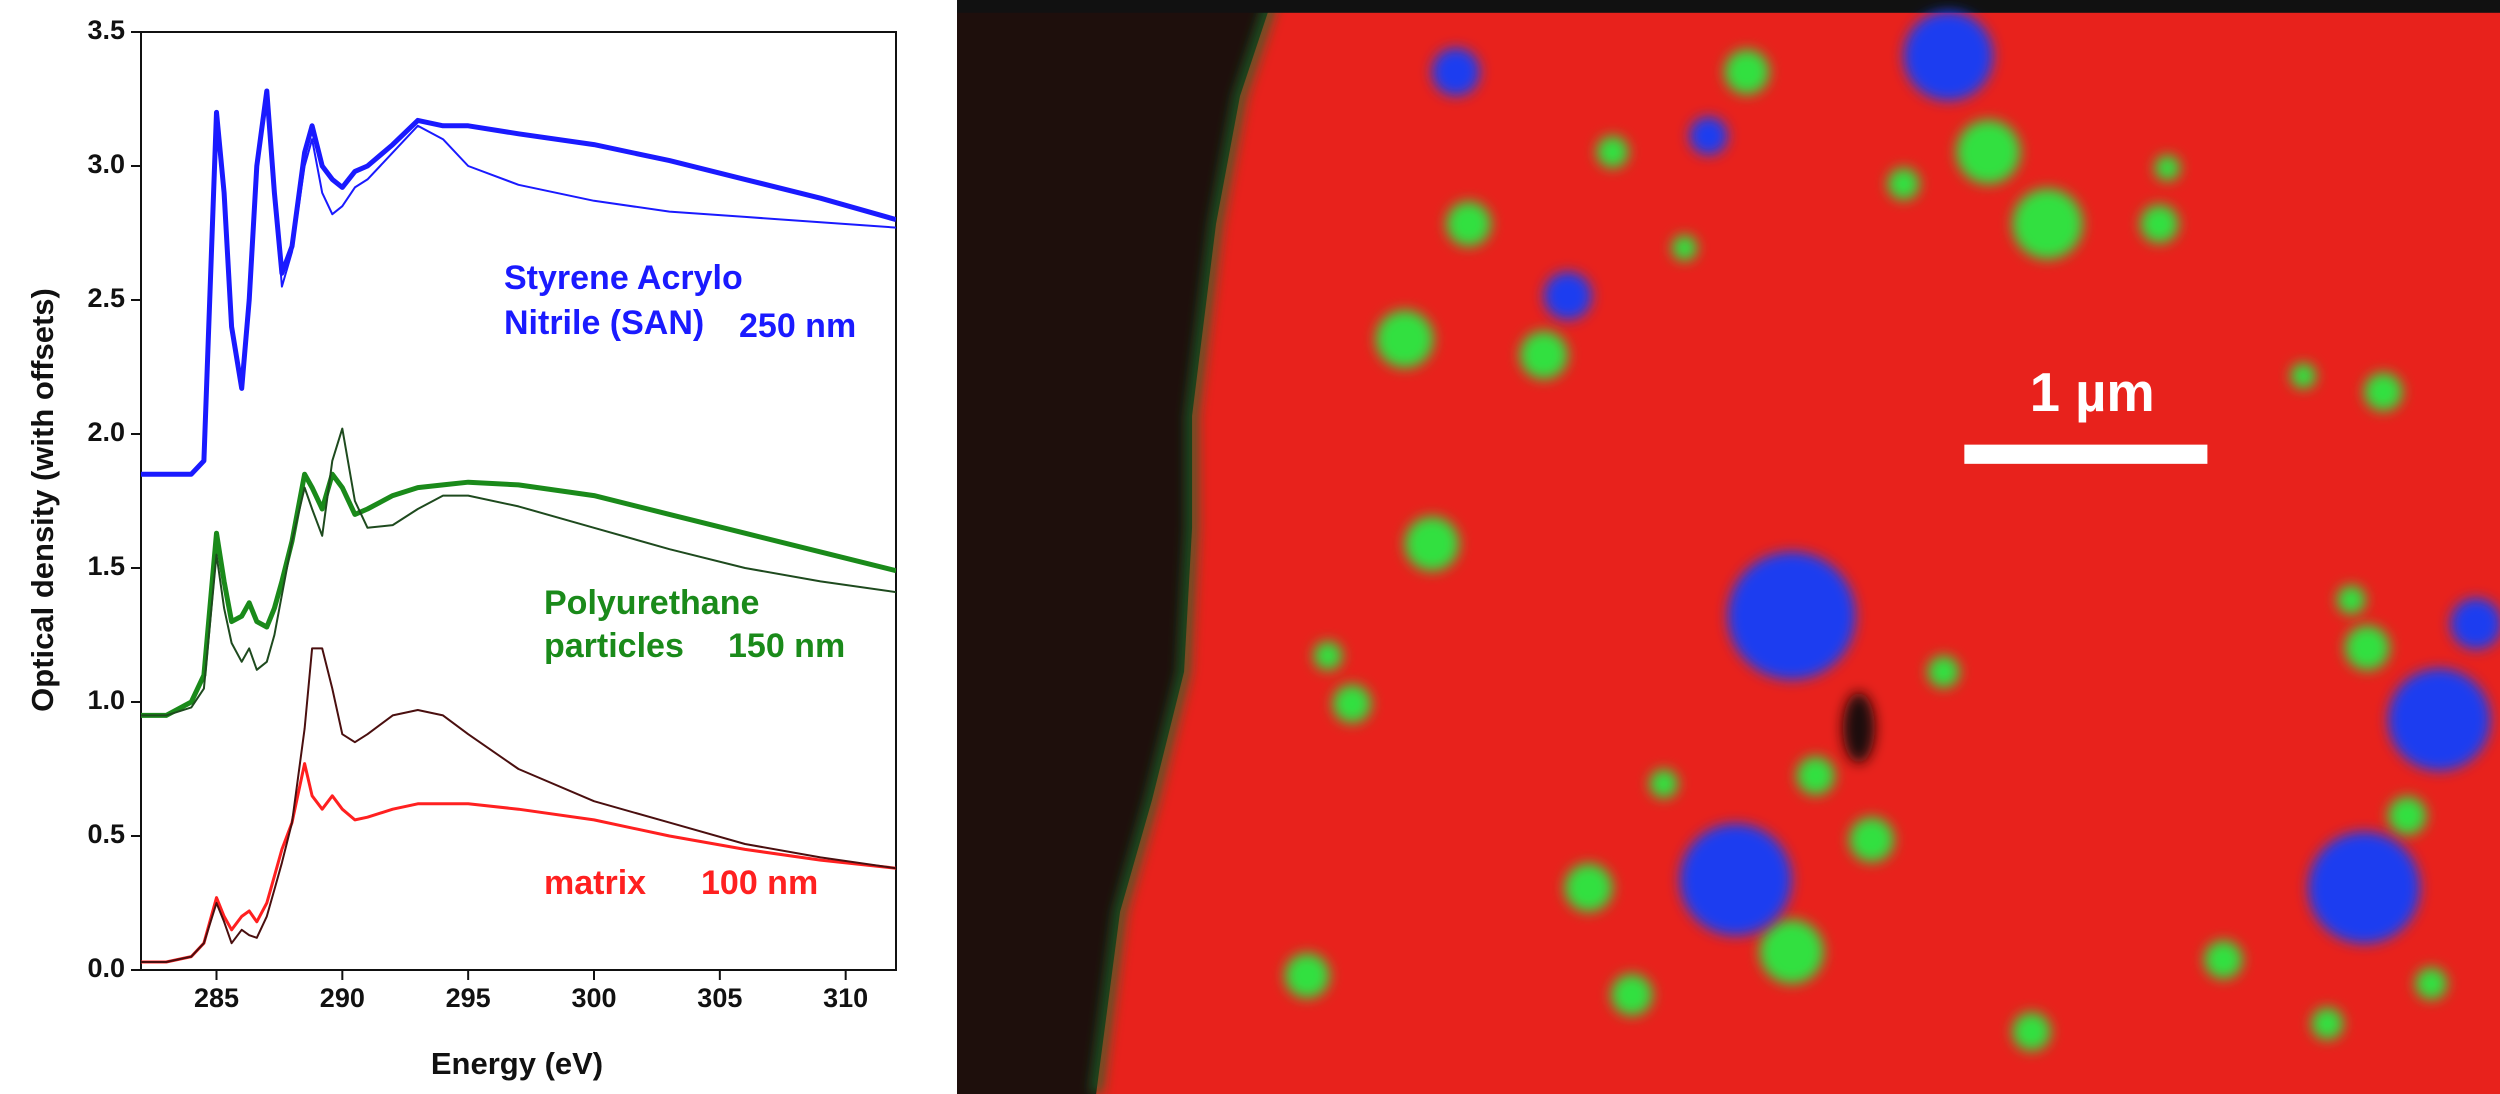 The width and height of the screenshot is (2500, 1094). I want to click on edge, so click(1184, 547).